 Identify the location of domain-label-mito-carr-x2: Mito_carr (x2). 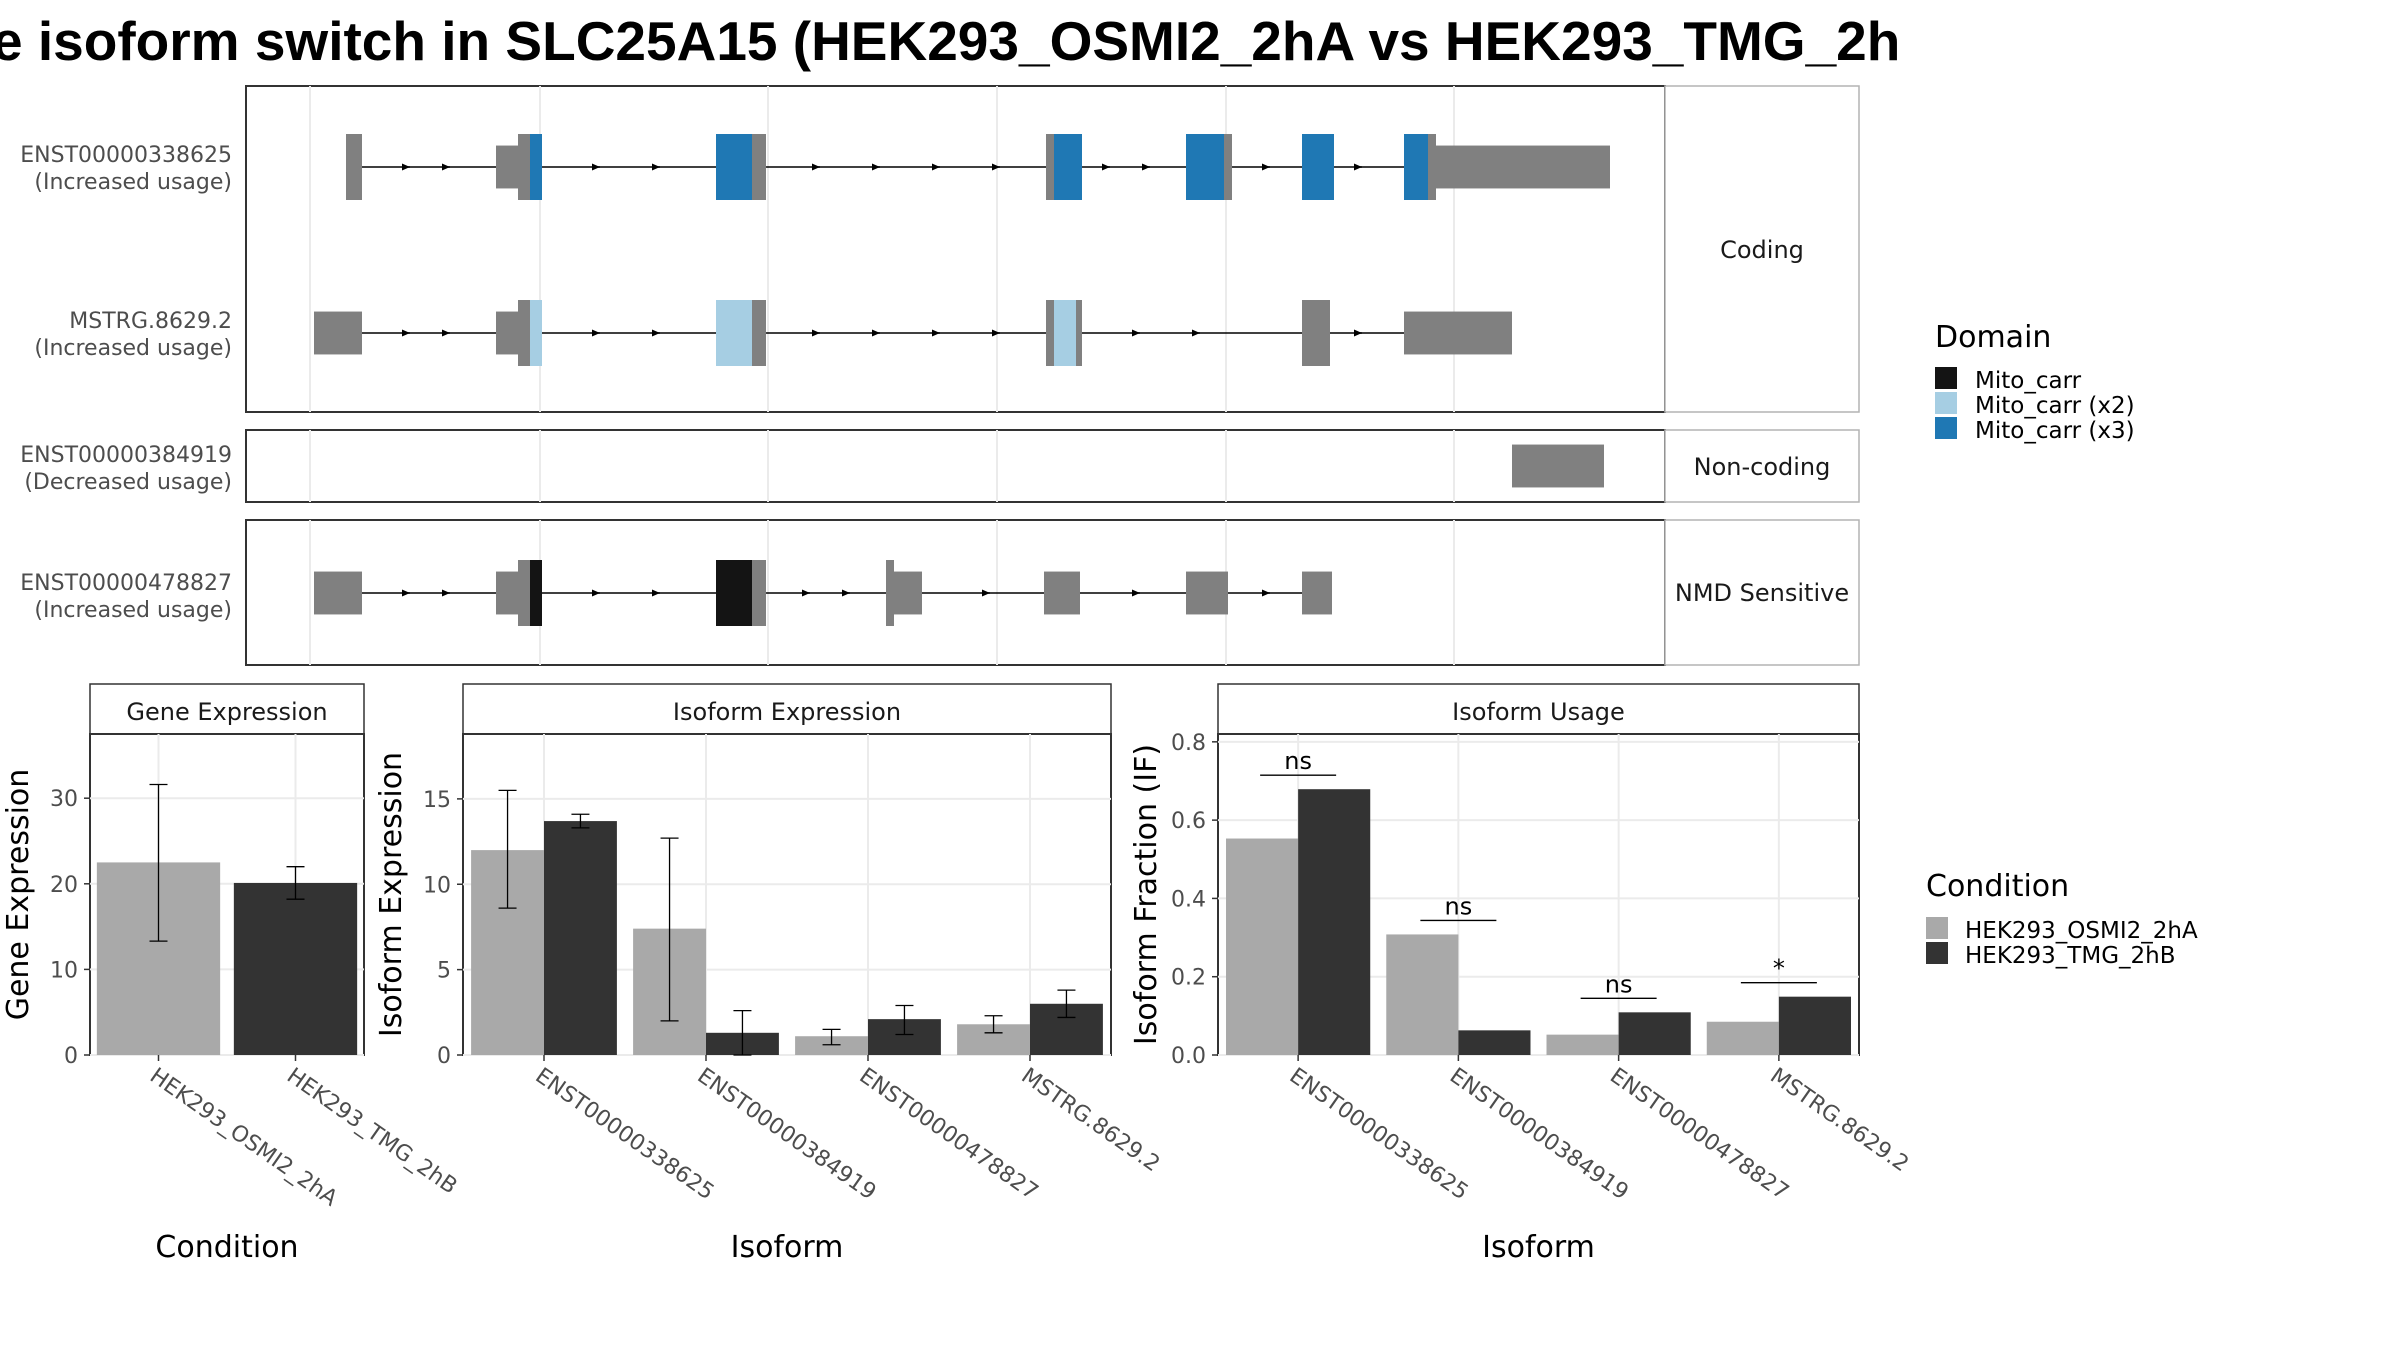
(2055, 406).